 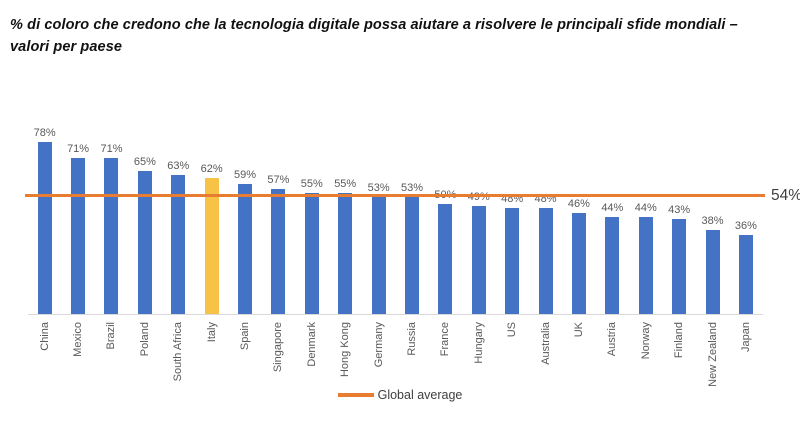 What do you see at coordinates (378, 345) in the screenshot?
I see `category-label: Germany` at bounding box center [378, 345].